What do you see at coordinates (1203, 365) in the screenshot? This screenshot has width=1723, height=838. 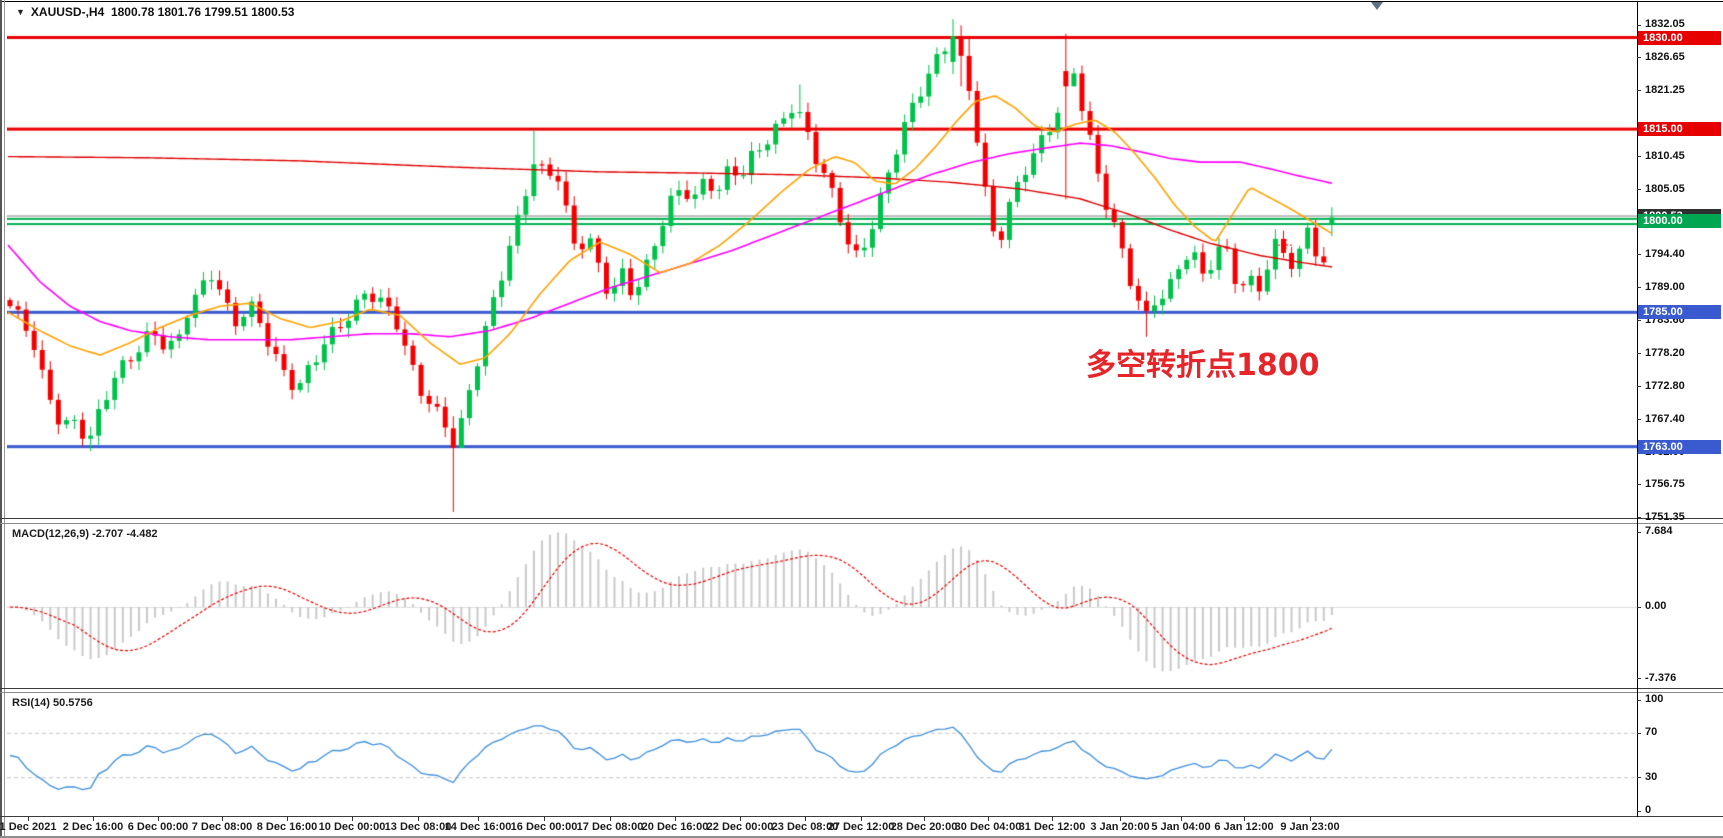 I see `annotation-text: 多空转折点1800` at bounding box center [1203, 365].